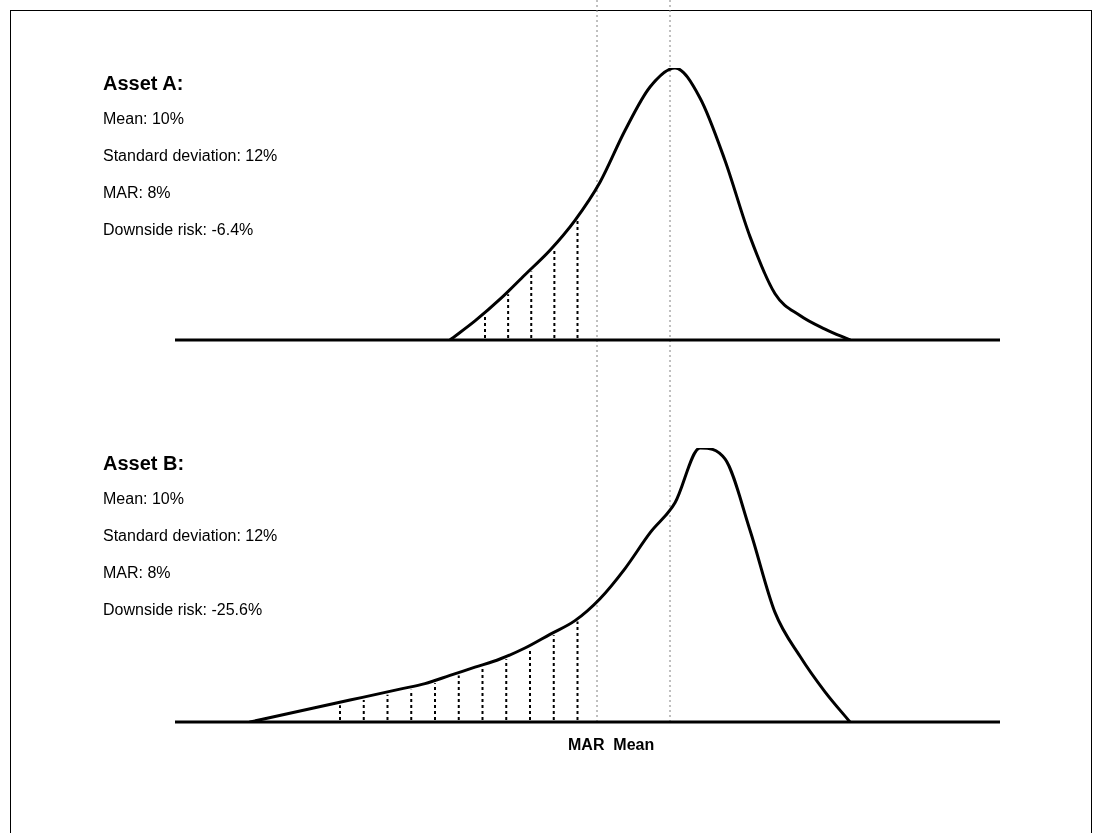 Image resolution: width=1103 pixels, height=833 pixels. I want to click on chart-title: Asset B:, so click(144, 463).